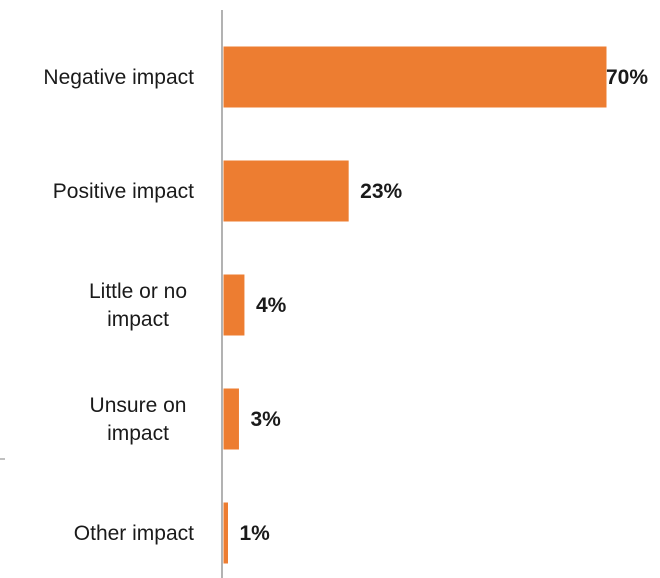 The width and height of the screenshot is (660, 578). Describe the element at coordinates (627, 77) in the screenshot. I see `value-label: 70%` at that location.